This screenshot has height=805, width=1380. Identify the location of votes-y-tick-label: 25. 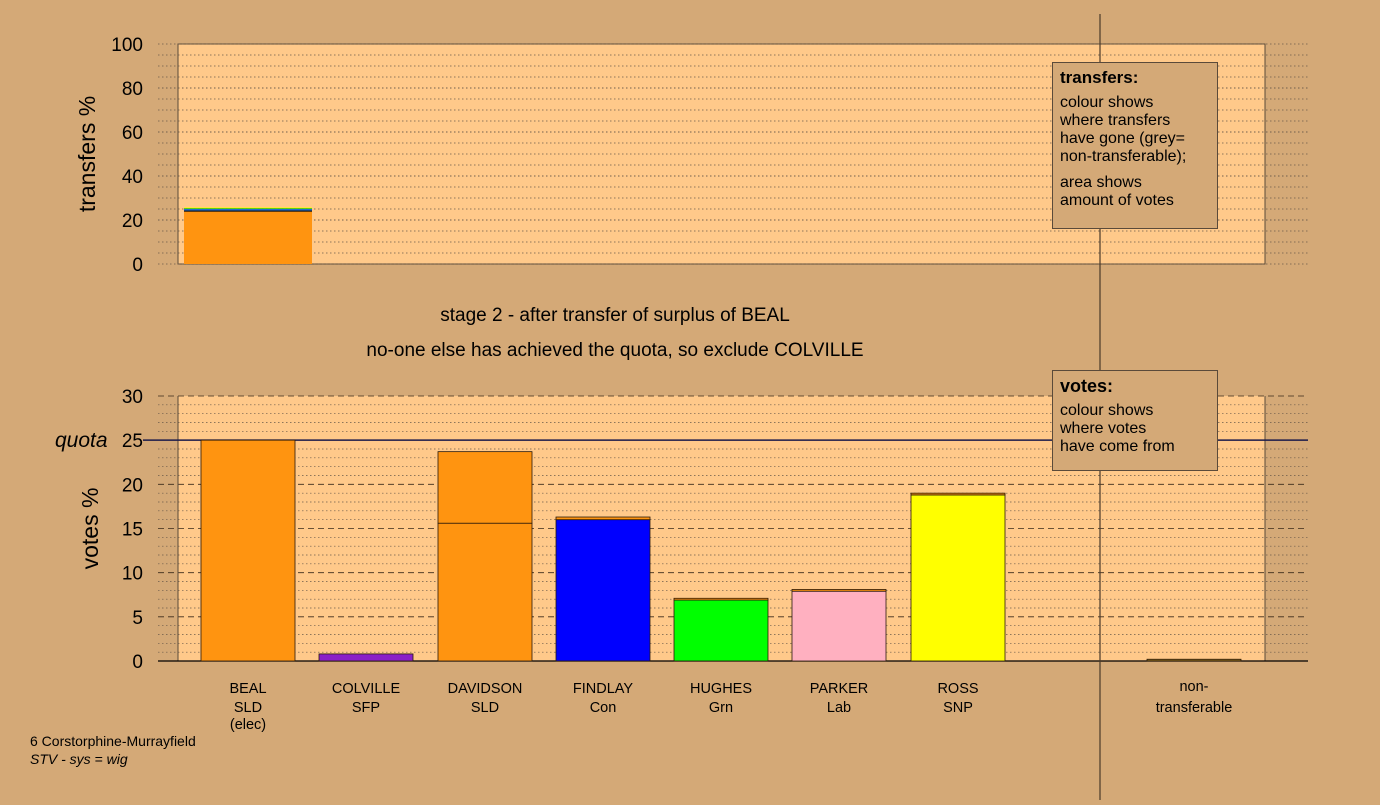
(132, 441).